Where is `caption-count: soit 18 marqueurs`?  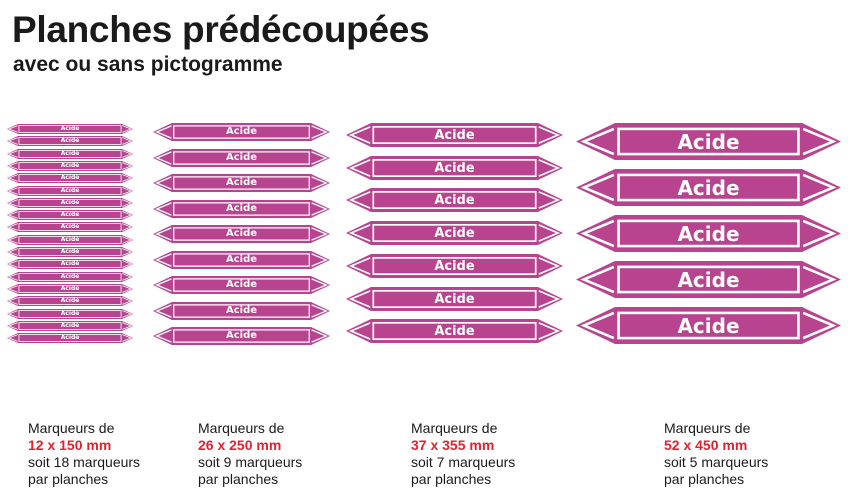 caption-count: soit 18 marqueurs is located at coordinates (84, 462).